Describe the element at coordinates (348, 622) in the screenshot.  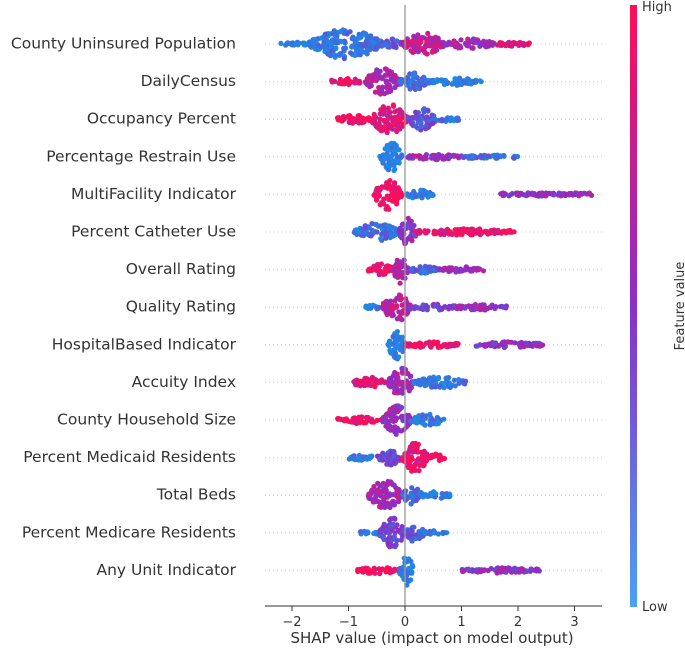
I see `x-tick-label: −1` at that location.